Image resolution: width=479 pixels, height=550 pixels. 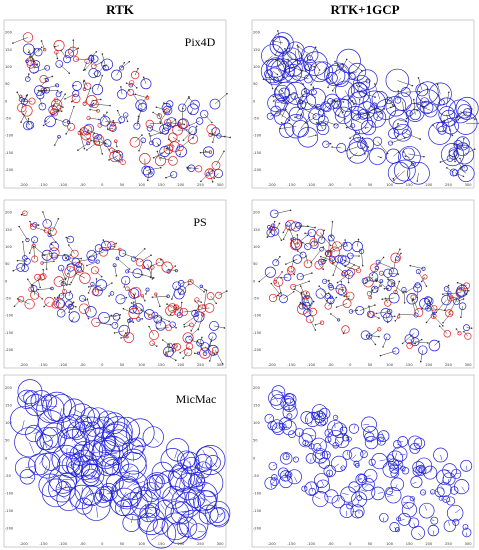 I want to click on x-tick-label: 100, so click(x=142, y=185).